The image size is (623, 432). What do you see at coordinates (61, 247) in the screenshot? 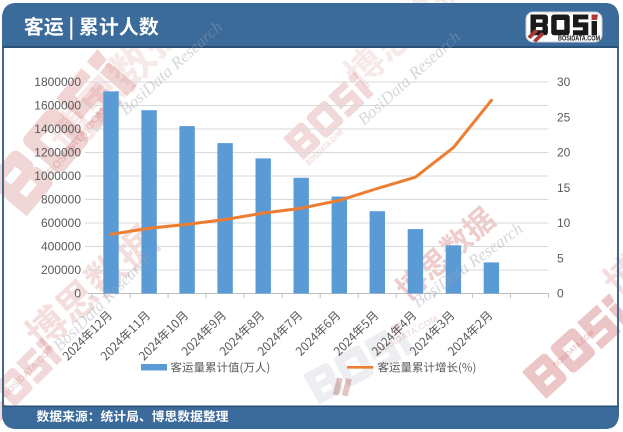
I see `svg-text: 400000` at bounding box center [61, 247].